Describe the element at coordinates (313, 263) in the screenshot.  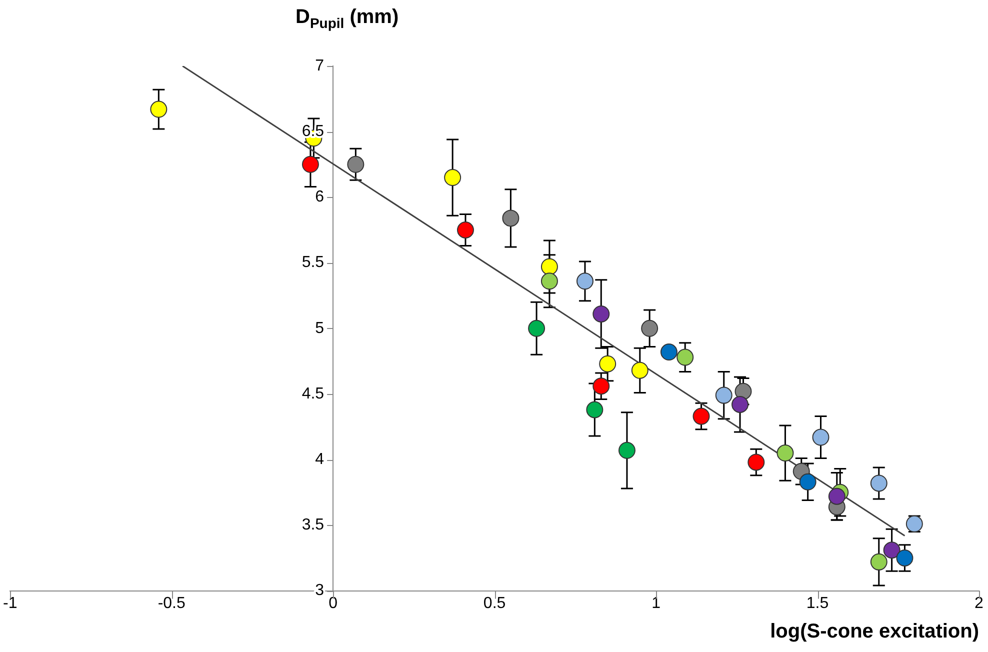
I see `y-tick-label: 5.5` at that location.